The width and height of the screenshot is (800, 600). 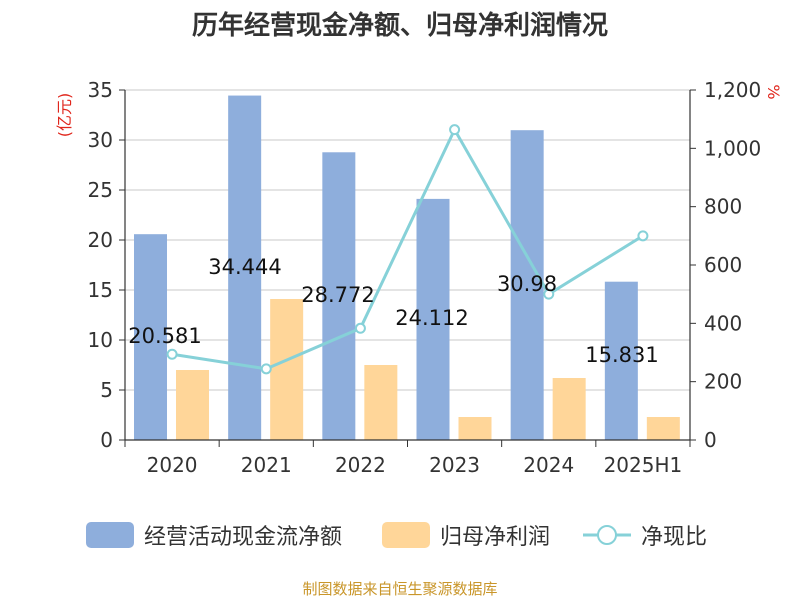 What do you see at coordinates (732, 90) in the screenshot?
I see `right-tick-label: 1,200` at bounding box center [732, 90].